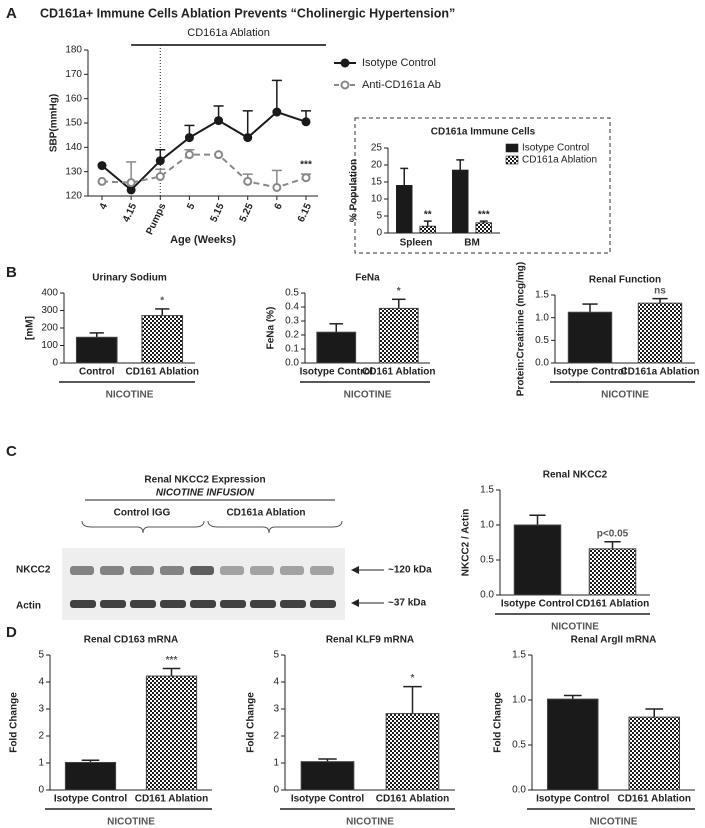 This screenshot has height=828, width=705. I want to click on x-tick-label: 6.15, so click(305, 212).